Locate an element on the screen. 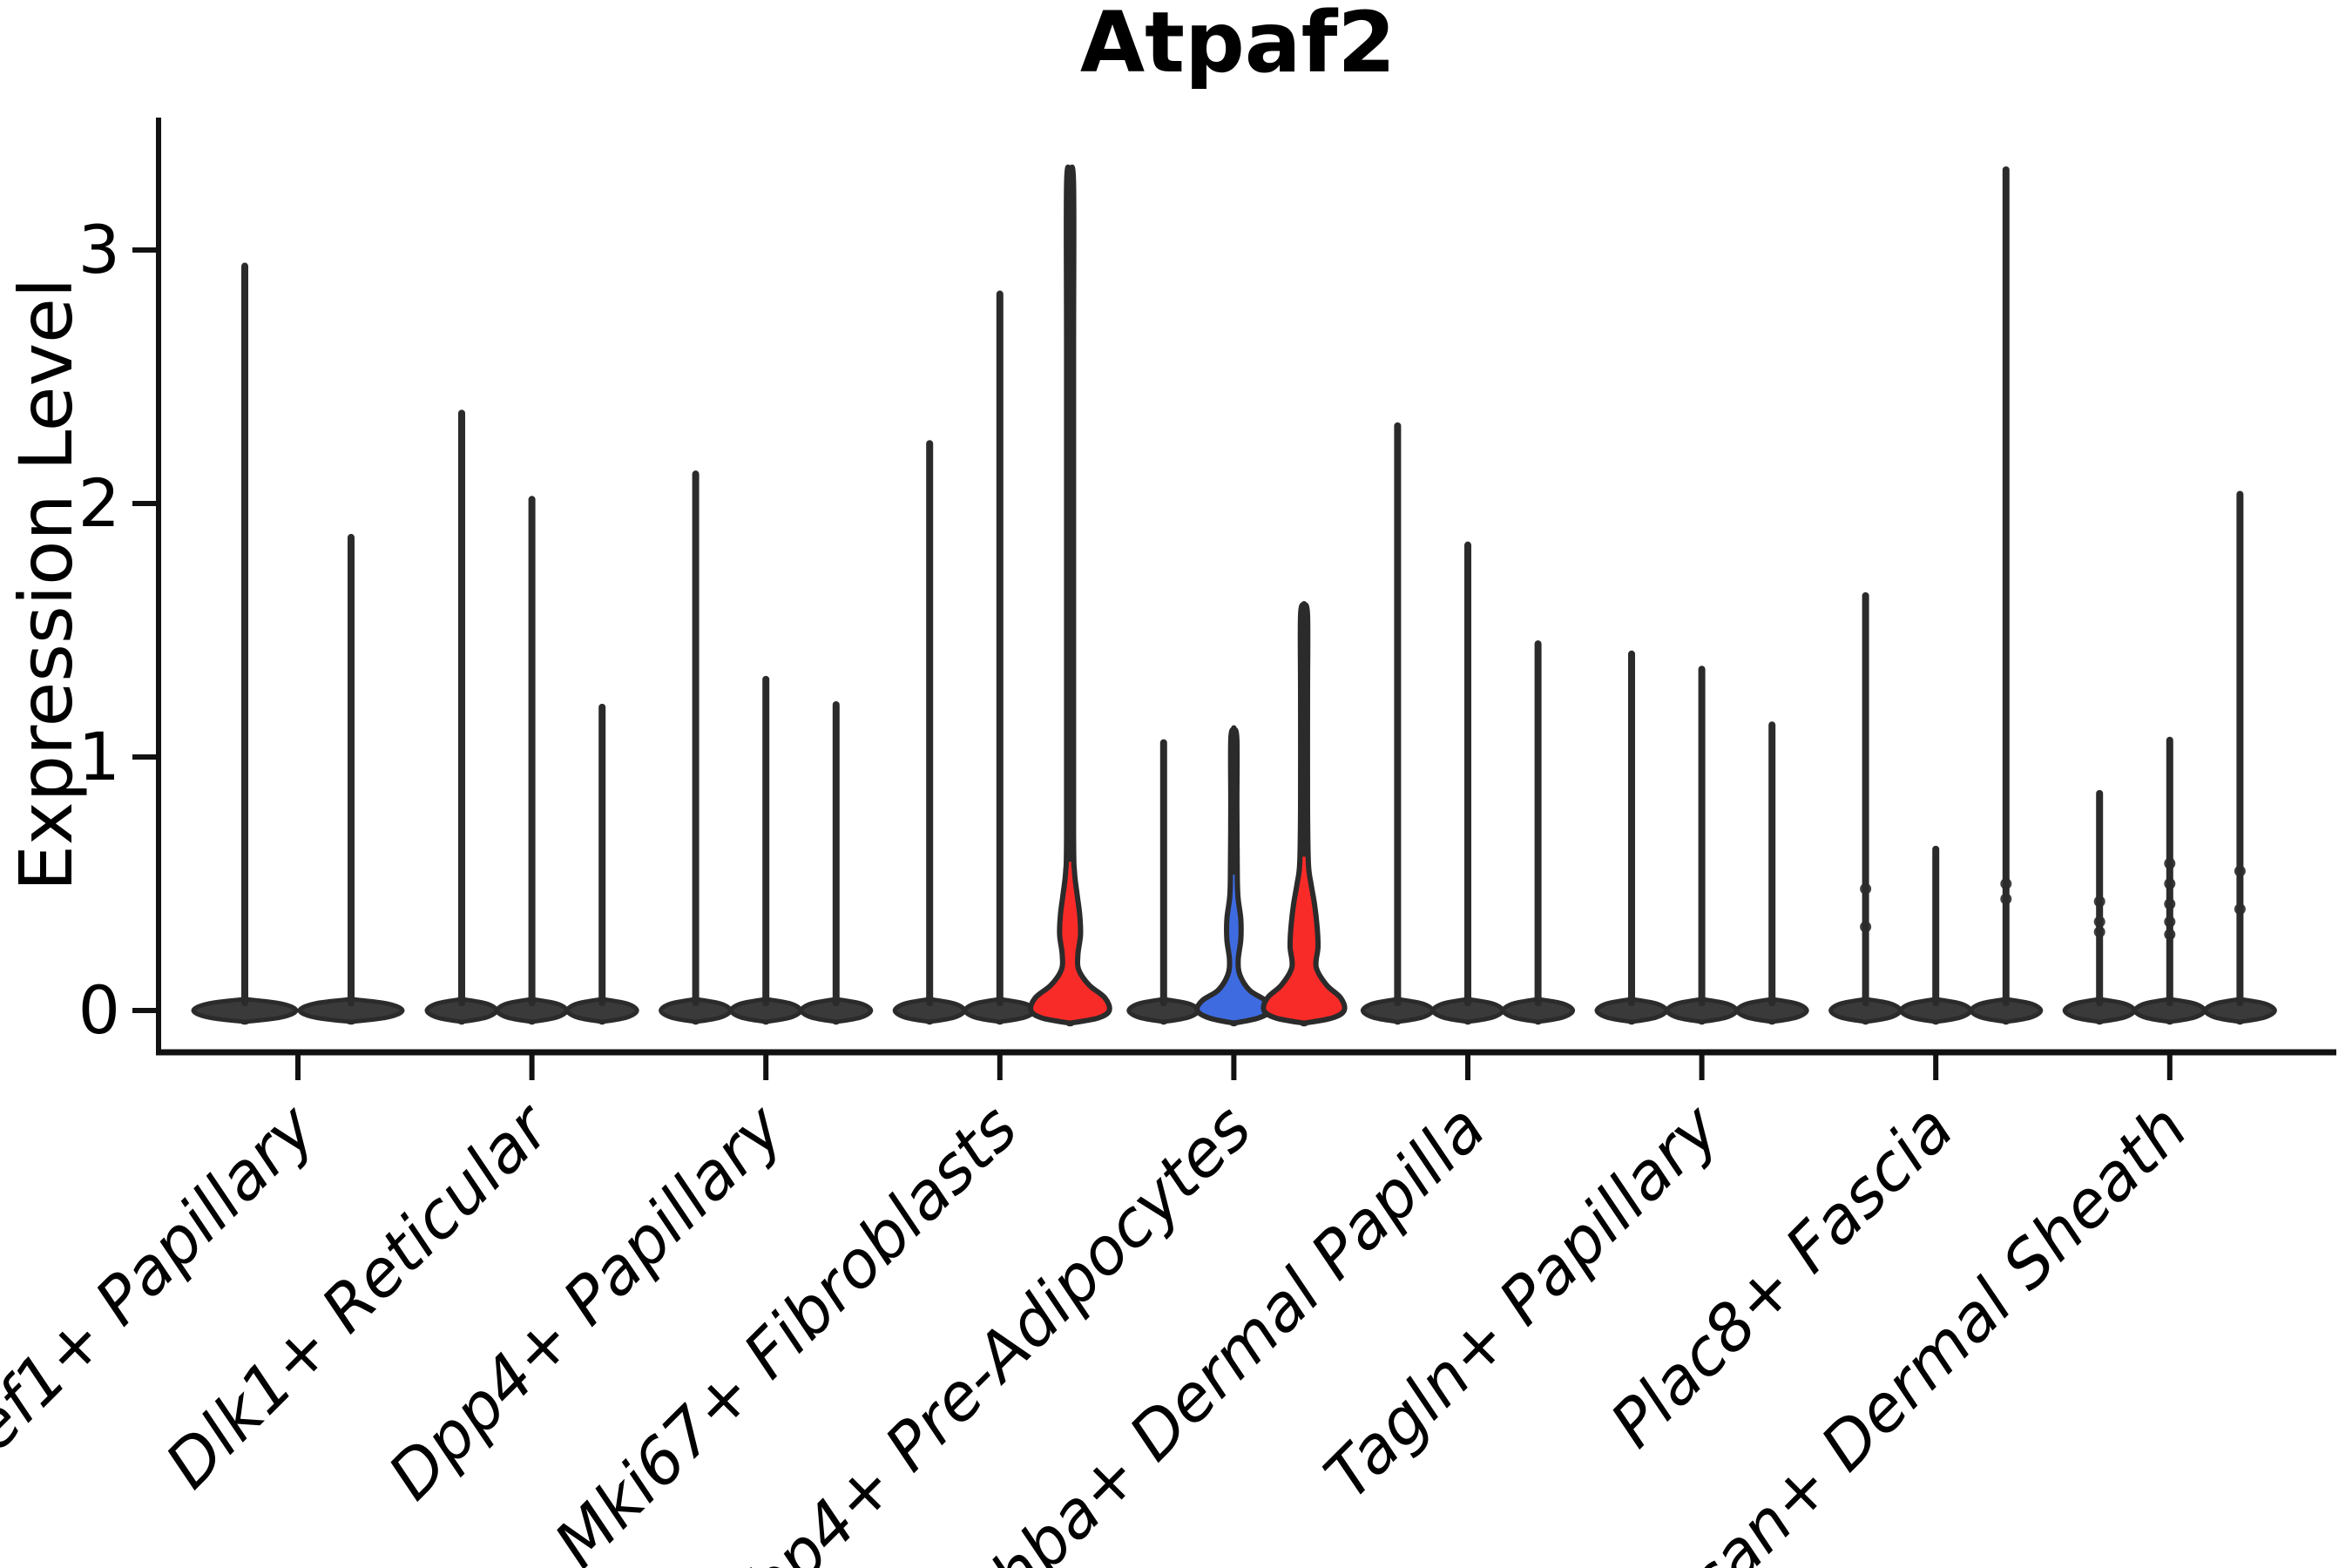  x-tick-label: Mki67+ Fibroblasts is located at coordinates (785, 1329).